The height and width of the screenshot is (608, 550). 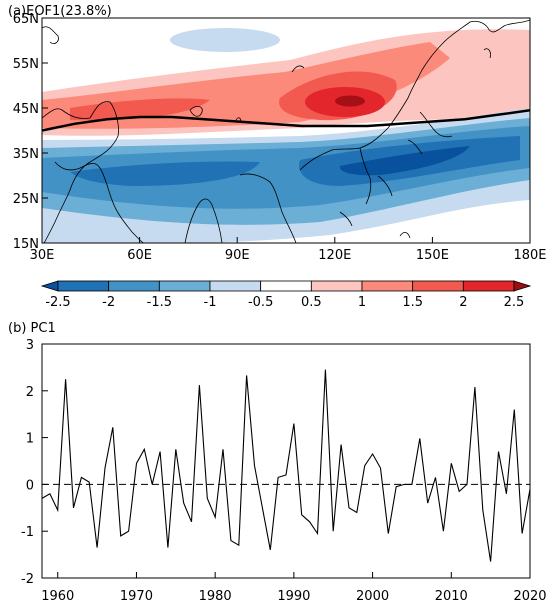 I want to click on red-peak, so click(x=350, y=101).